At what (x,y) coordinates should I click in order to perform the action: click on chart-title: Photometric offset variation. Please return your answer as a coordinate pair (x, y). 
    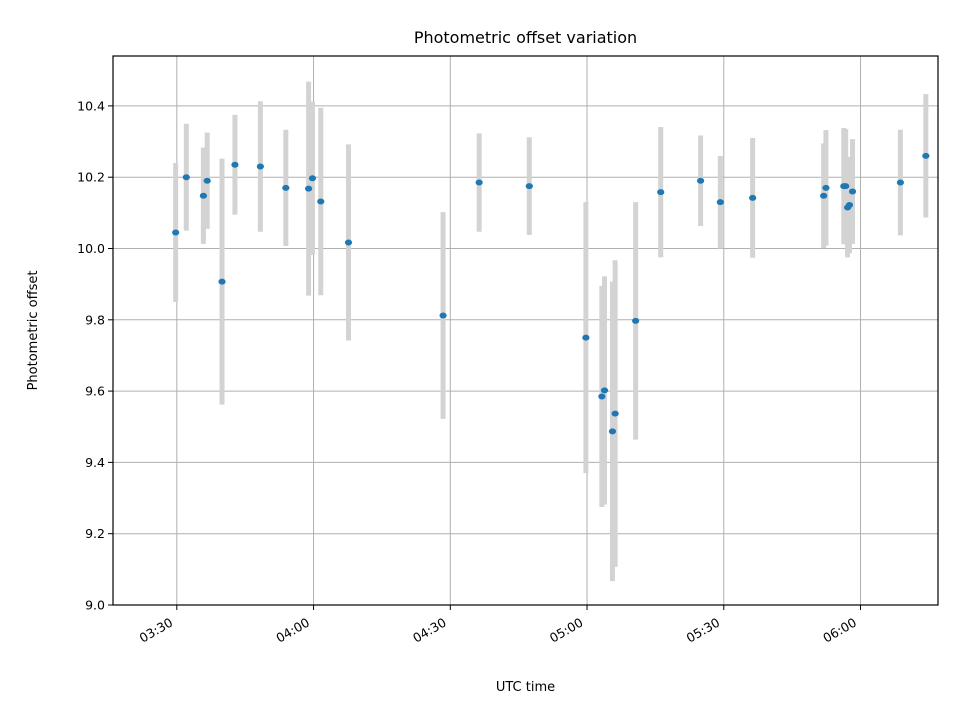
    Looking at the image, I should click on (525, 37).